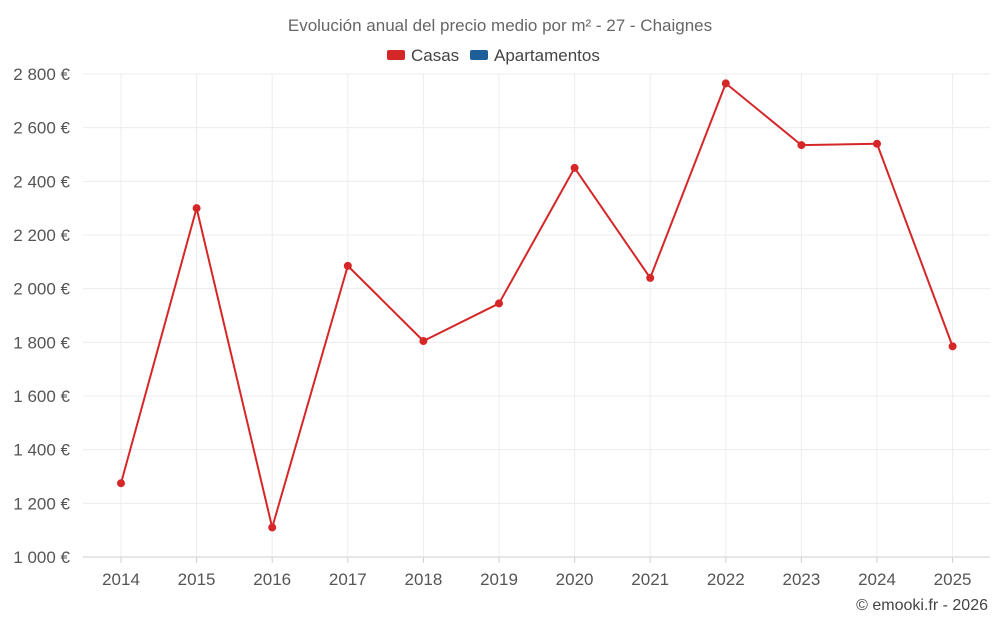 This screenshot has height=625, width=1000. Describe the element at coordinates (547, 55) in the screenshot. I see `legend-label-apartamentos: Apartamentos` at that location.